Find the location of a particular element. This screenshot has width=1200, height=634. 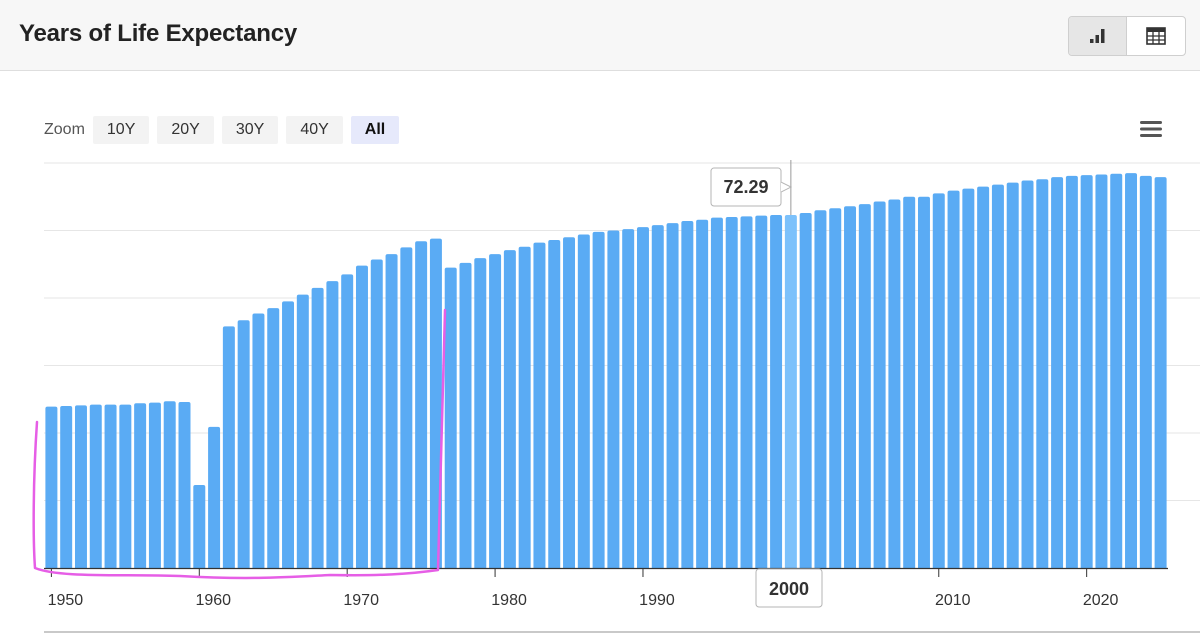

bar-chart-icon is located at coordinates (1096, 36).